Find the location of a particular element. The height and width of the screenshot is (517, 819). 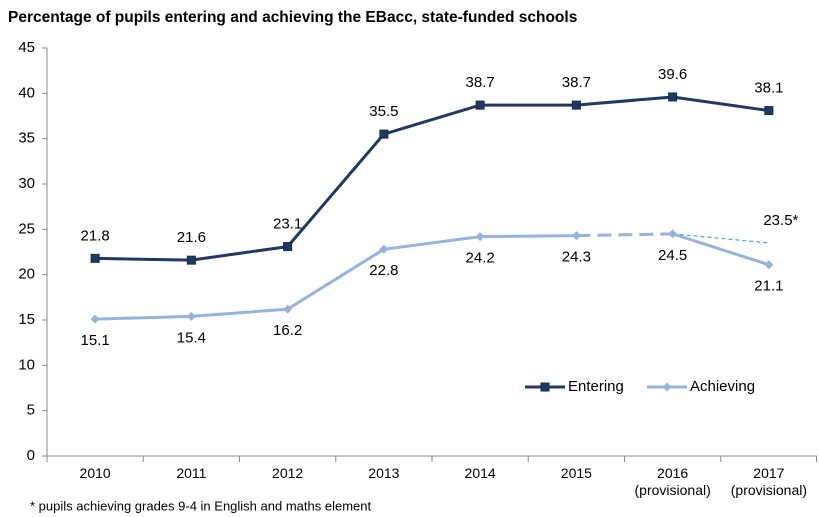

data-label: 24.3 is located at coordinates (576, 257).